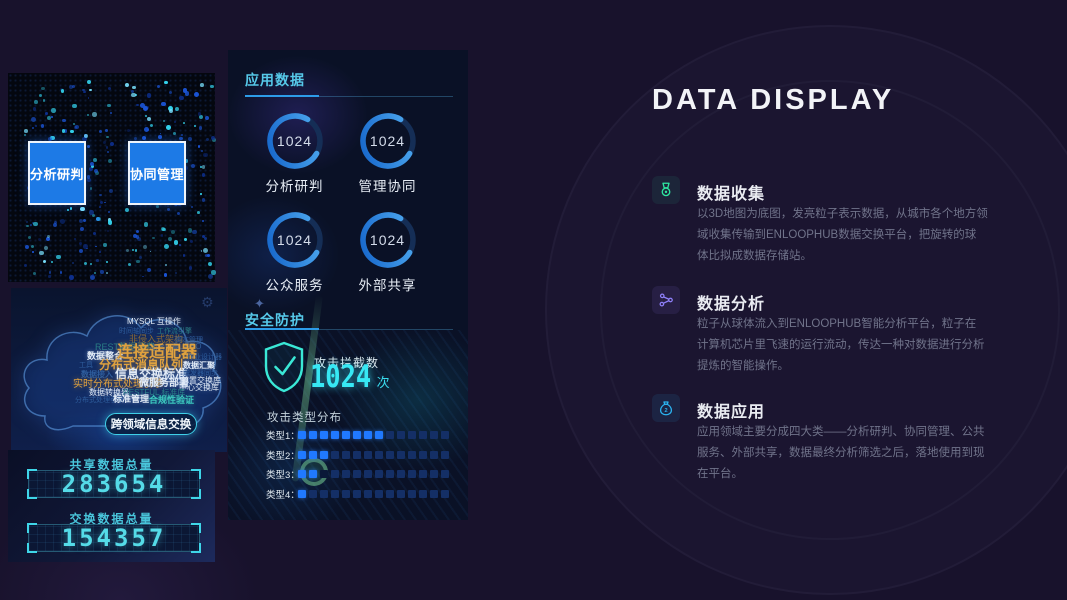 Image resolution: width=1067 pixels, height=600 pixels. I want to click on word-cloud-term: 分布式消息队列, so click(141, 365).